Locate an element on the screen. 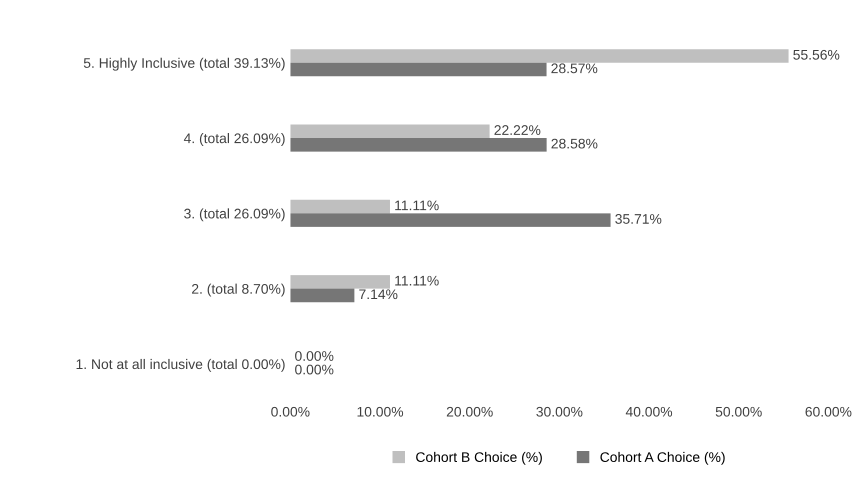  data-label: 35.71% is located at coordinates (638, 219).